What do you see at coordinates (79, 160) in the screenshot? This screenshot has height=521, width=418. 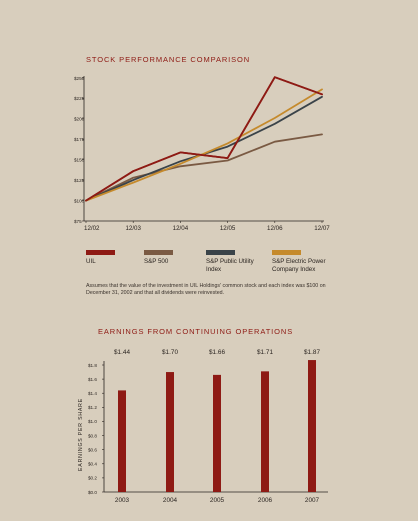 I see `y-tick-label: $150` at bounding box center [79, 160].